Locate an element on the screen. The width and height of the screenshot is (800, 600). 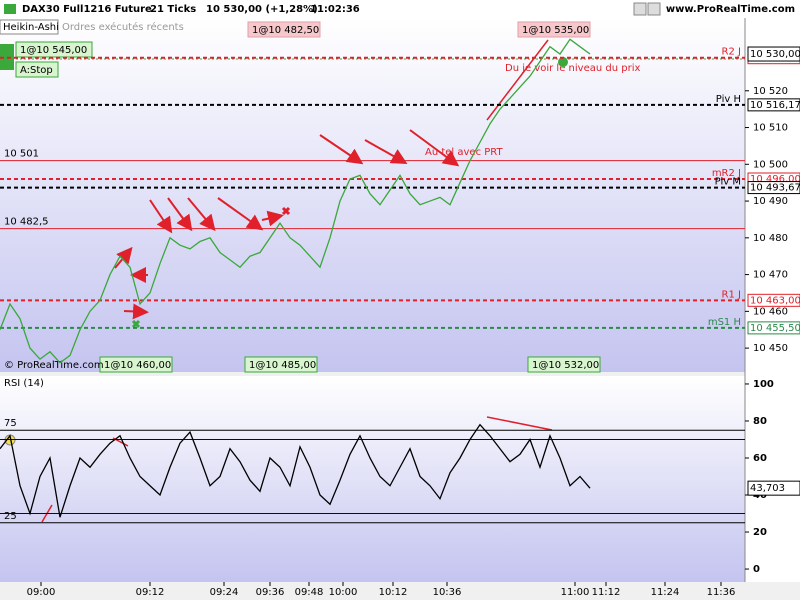
chart-style: Heikin-Ashi is located at coordinates (31, 27).